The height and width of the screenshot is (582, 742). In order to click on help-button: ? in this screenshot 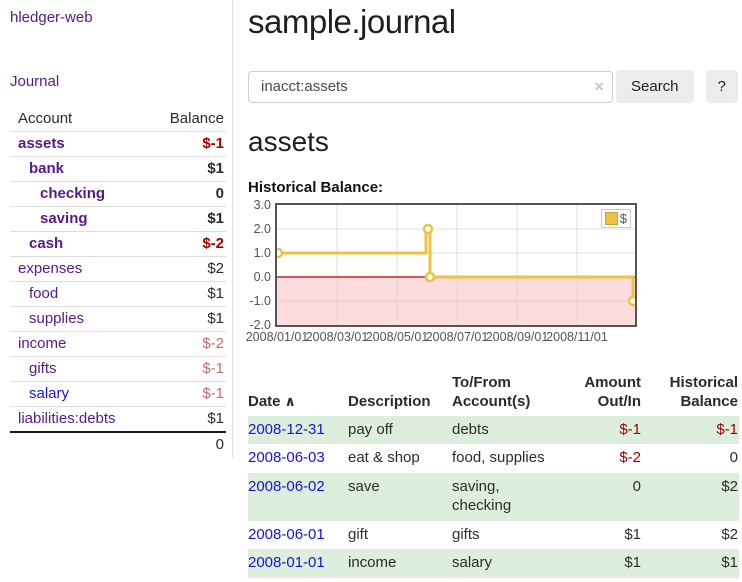, I will do `click(721, 86)`.